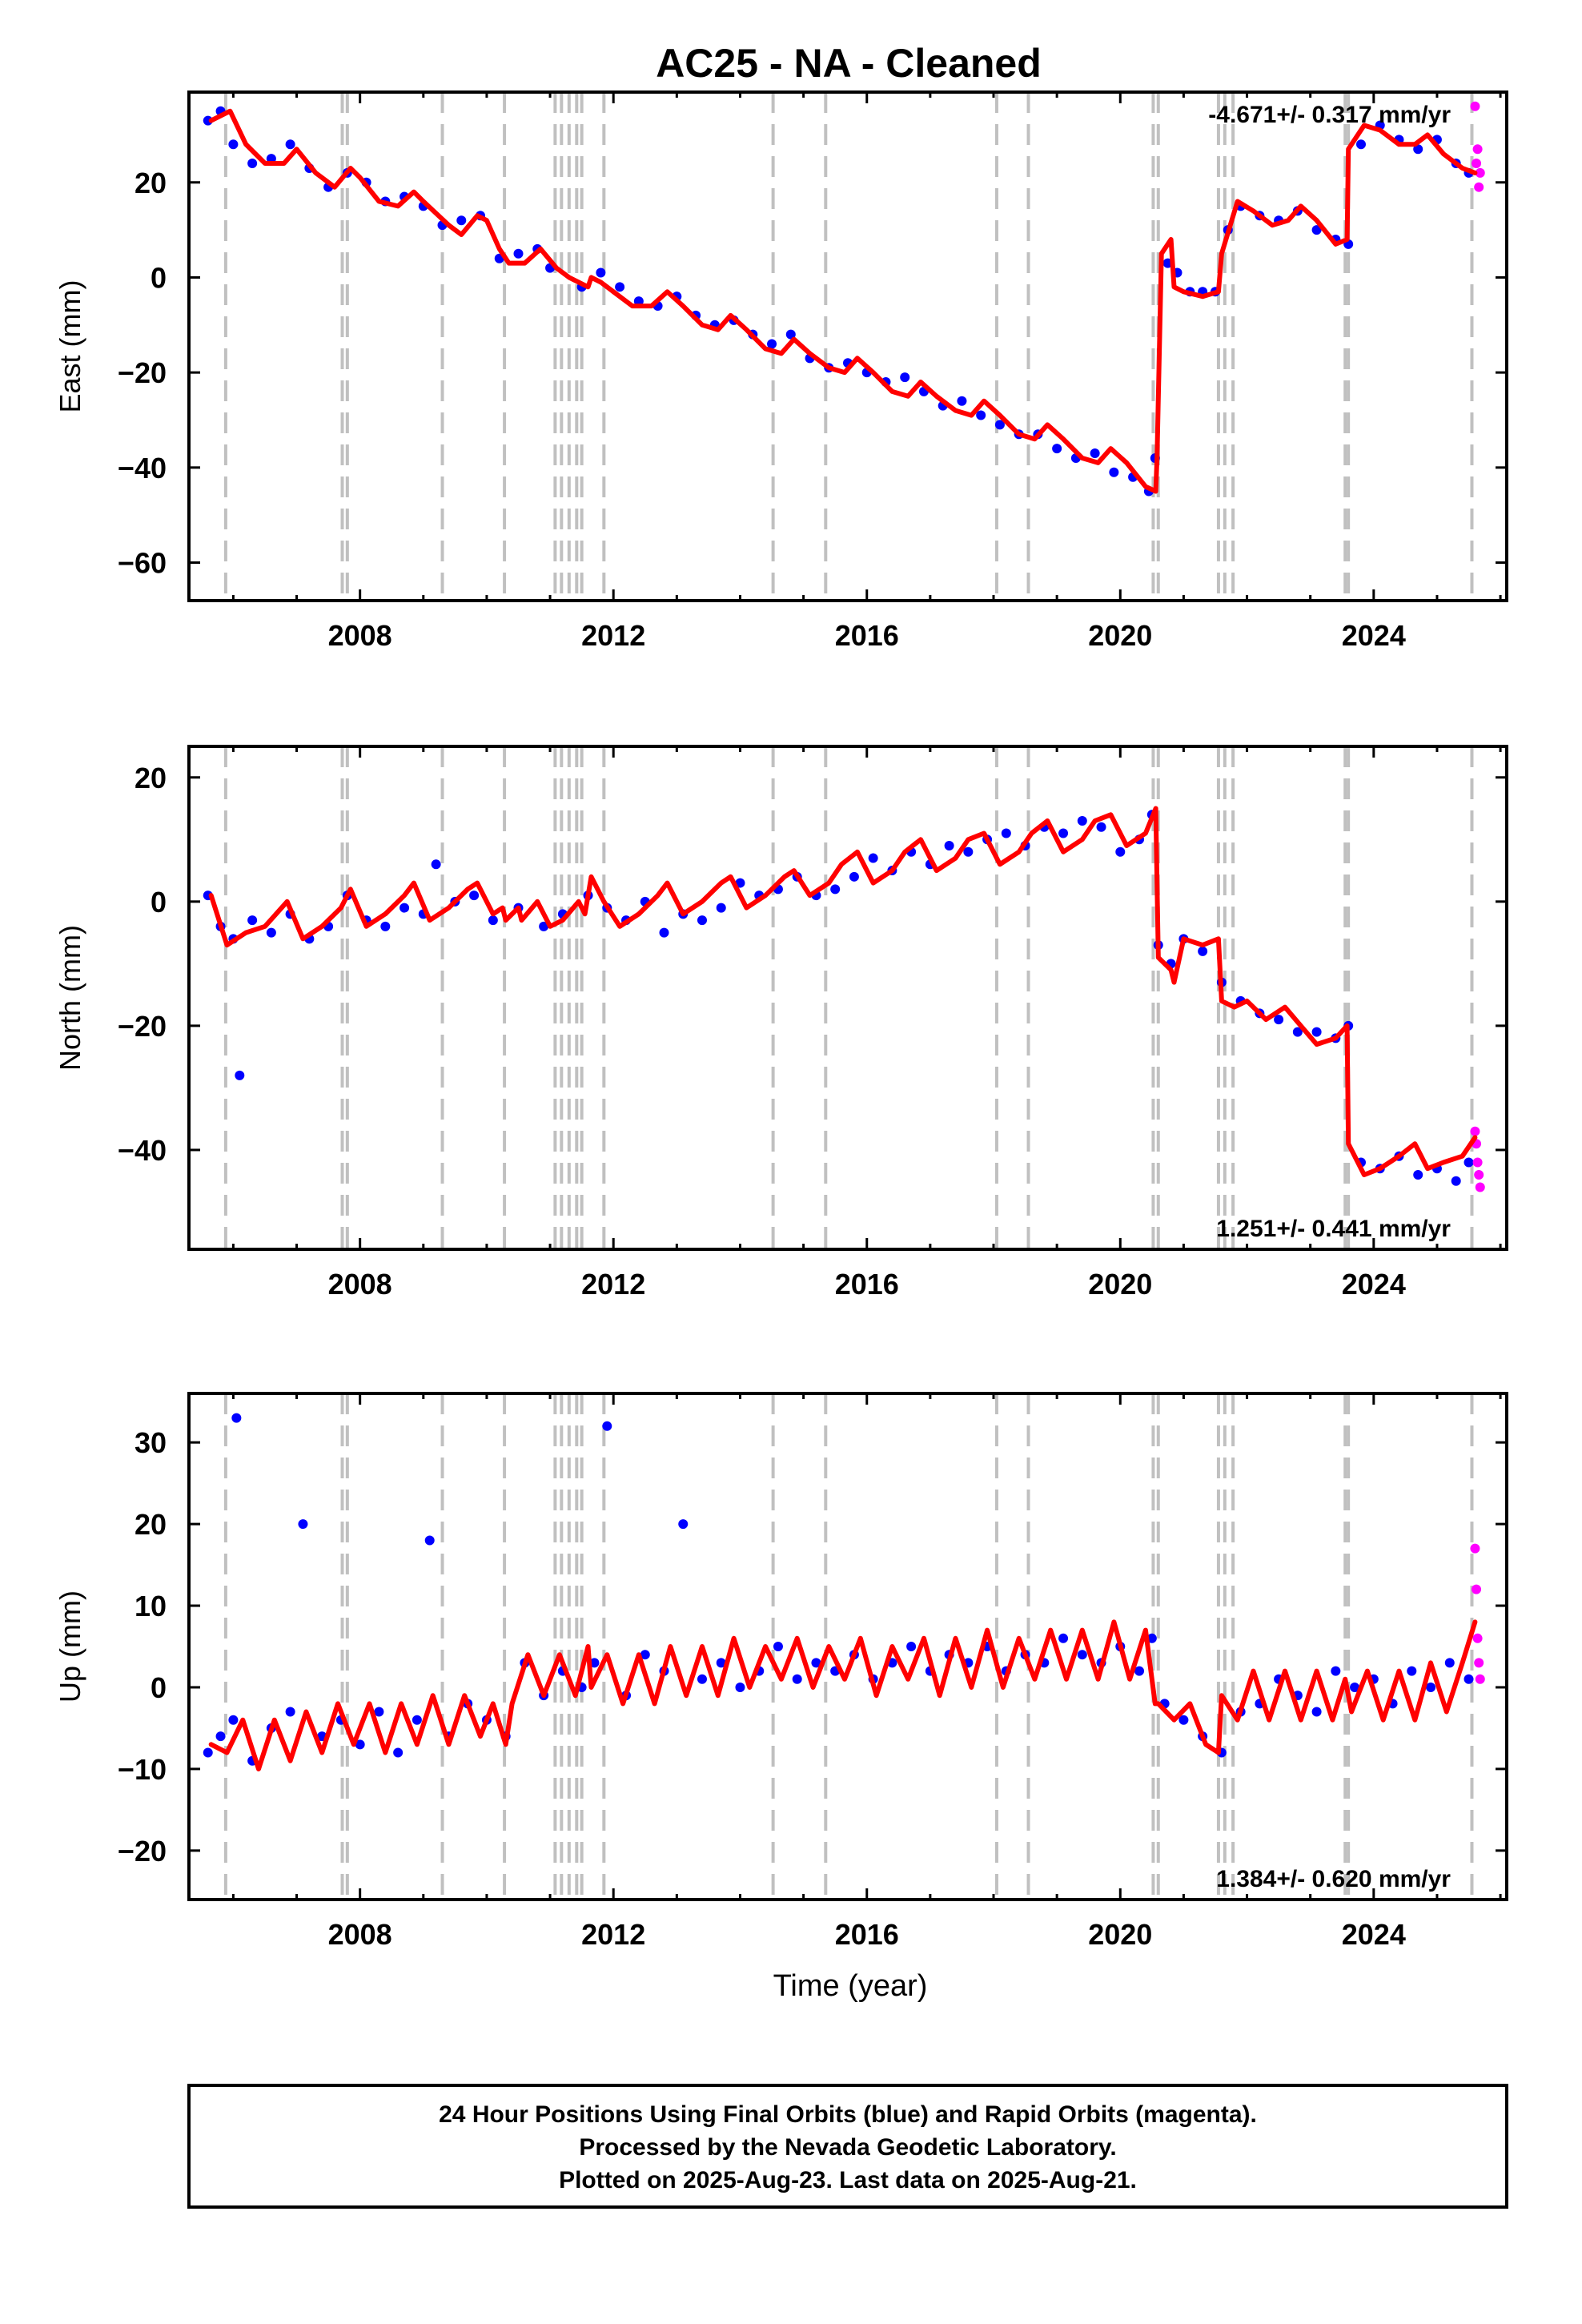 Image resolution: width=1582 pixels, height=2324 pixels. What do you see at coordinates (613, 1934) in the screenshot?
I see `x-tick-label: 2012` at bounding box center [613, 1934].